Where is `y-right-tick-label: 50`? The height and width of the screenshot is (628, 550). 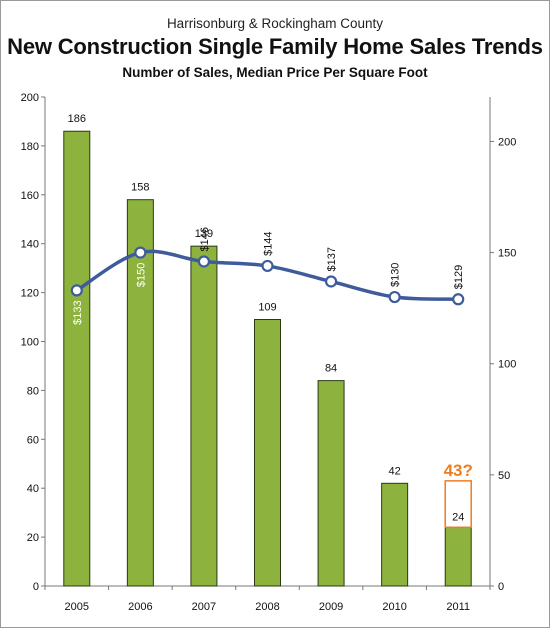
y-right-tick-label: 50 is located at coordinates (504, 476).